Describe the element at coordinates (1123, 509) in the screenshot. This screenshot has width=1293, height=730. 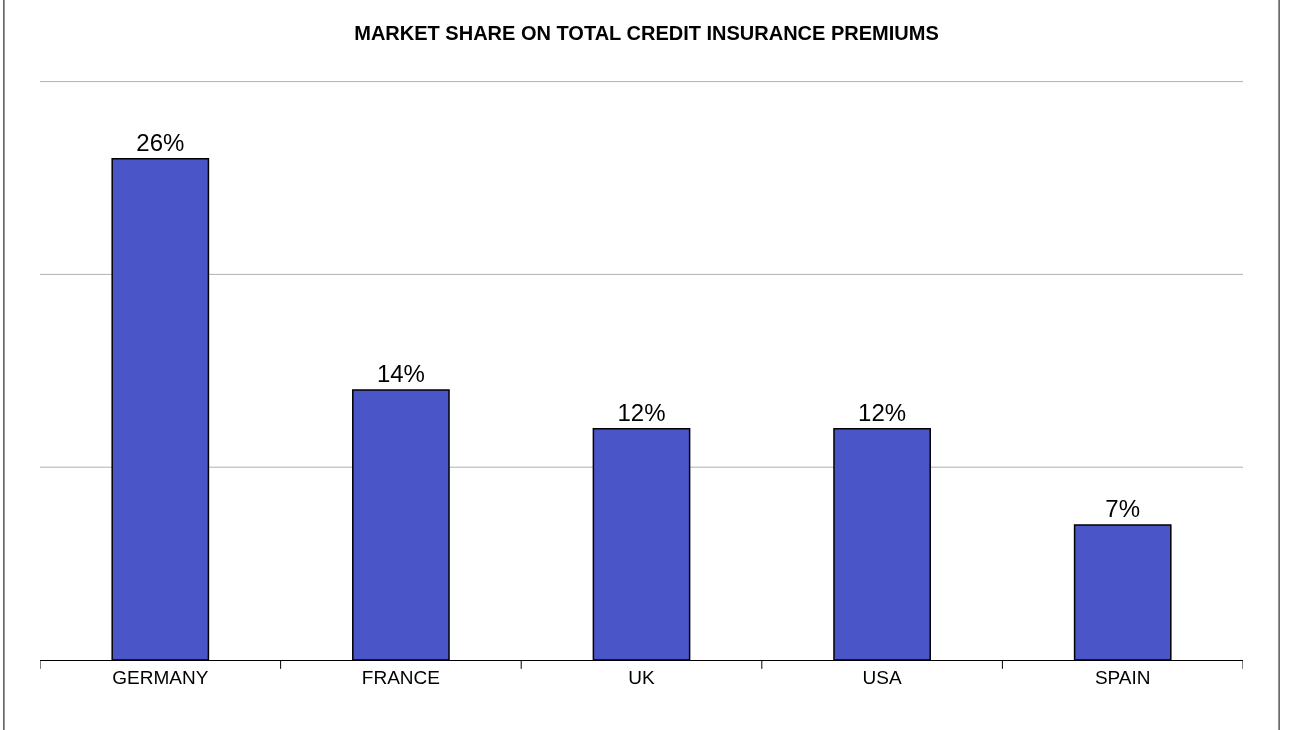
I see `data-label: 7%` at that location.